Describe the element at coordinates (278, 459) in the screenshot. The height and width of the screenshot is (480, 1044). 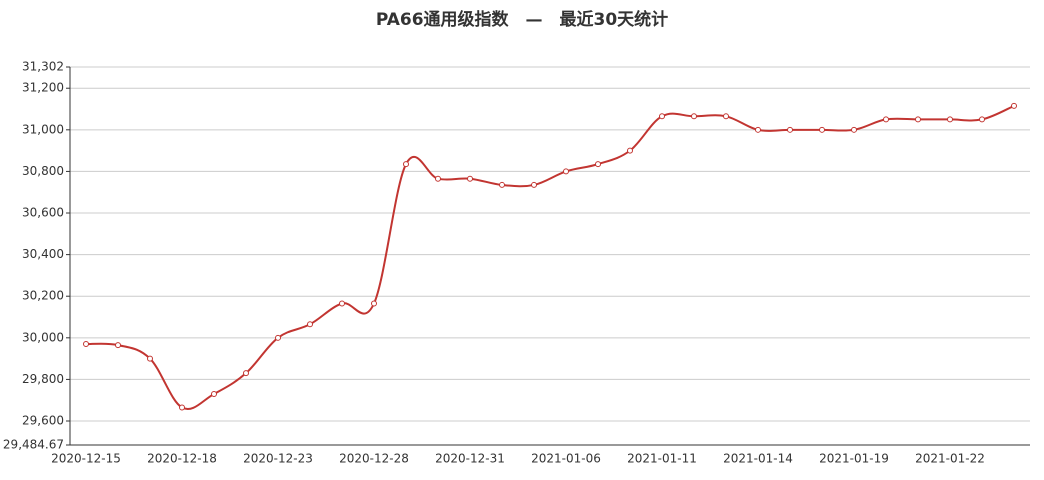
I see `x-tick-label: 2020-12-23` at that location.